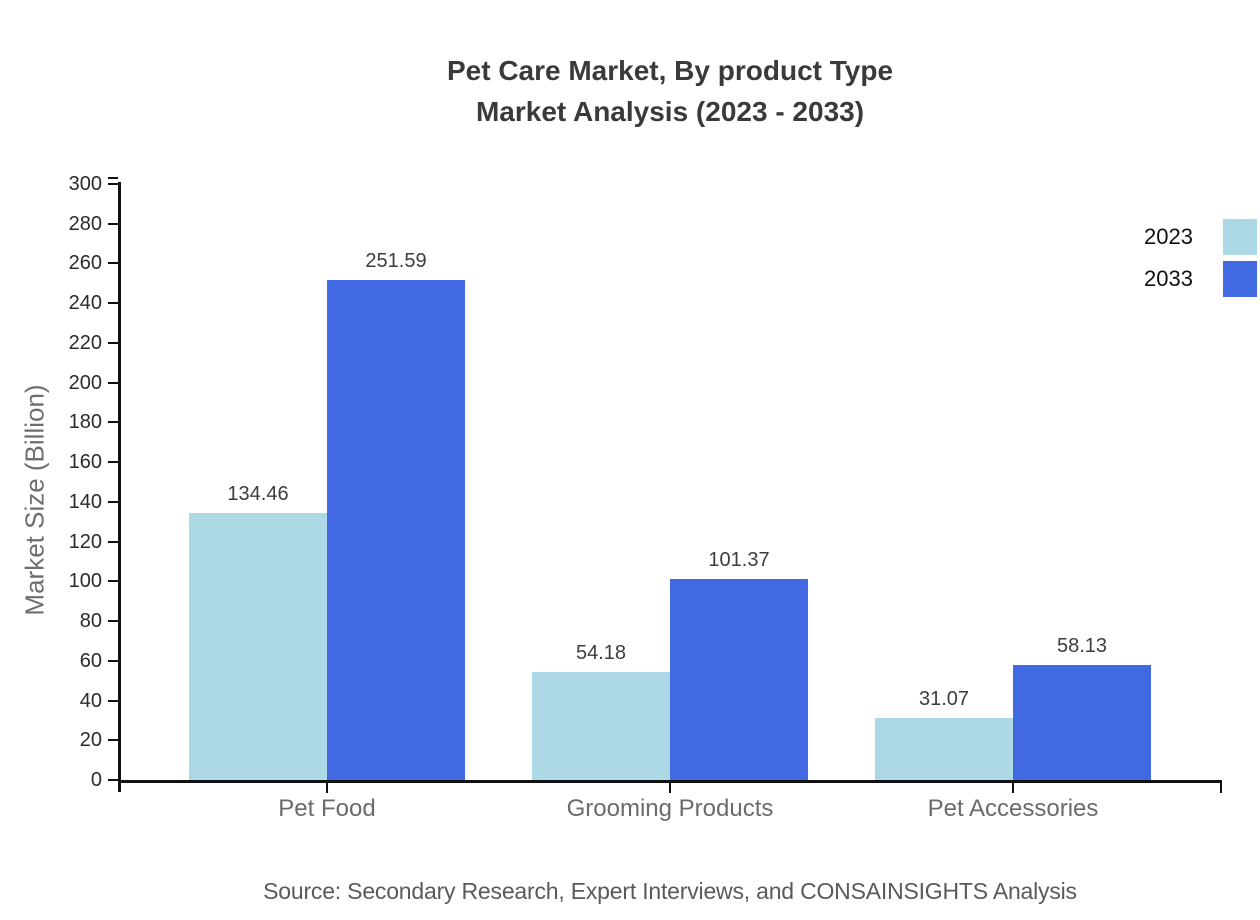  I want to click on bar-2023-pet-accessories, so click(944, 749).